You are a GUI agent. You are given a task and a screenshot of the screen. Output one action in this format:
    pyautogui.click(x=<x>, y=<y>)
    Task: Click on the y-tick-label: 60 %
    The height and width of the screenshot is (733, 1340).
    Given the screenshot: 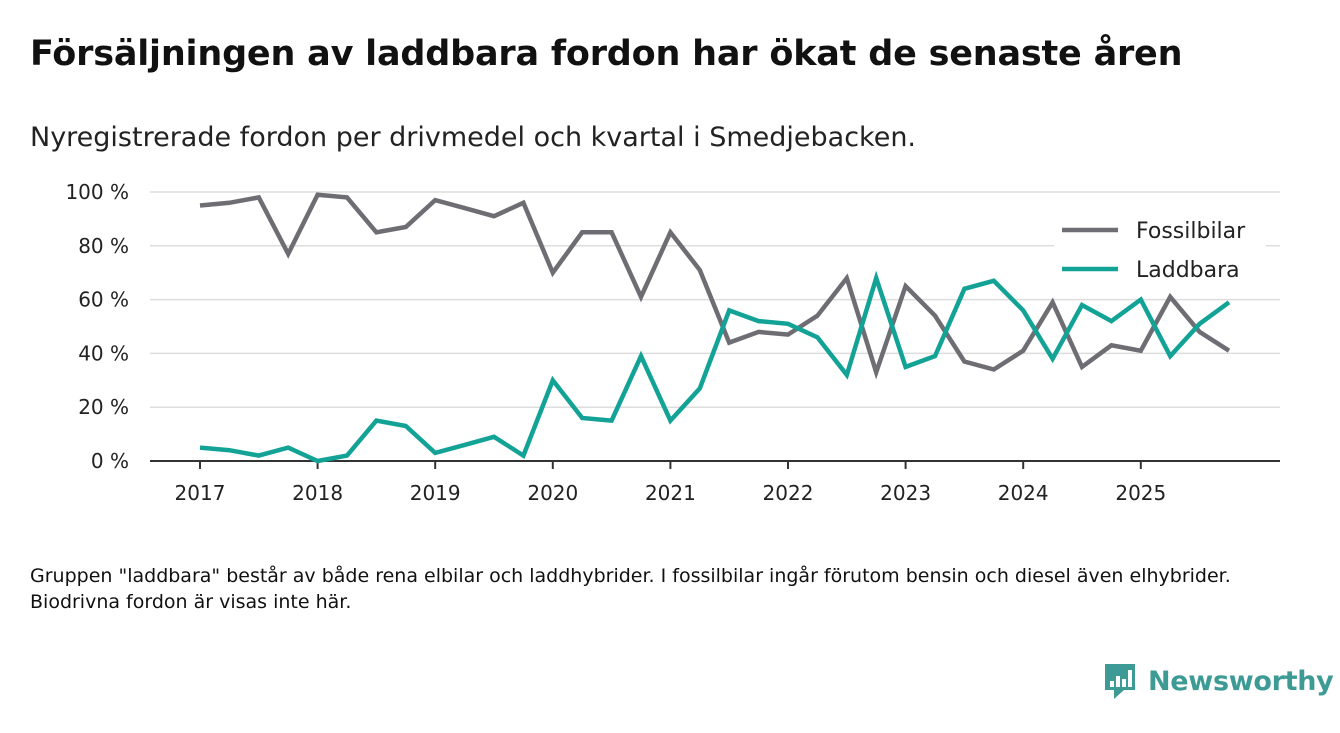 What is the action you would take?
    pyautogui.click(x=103, y=300)
    